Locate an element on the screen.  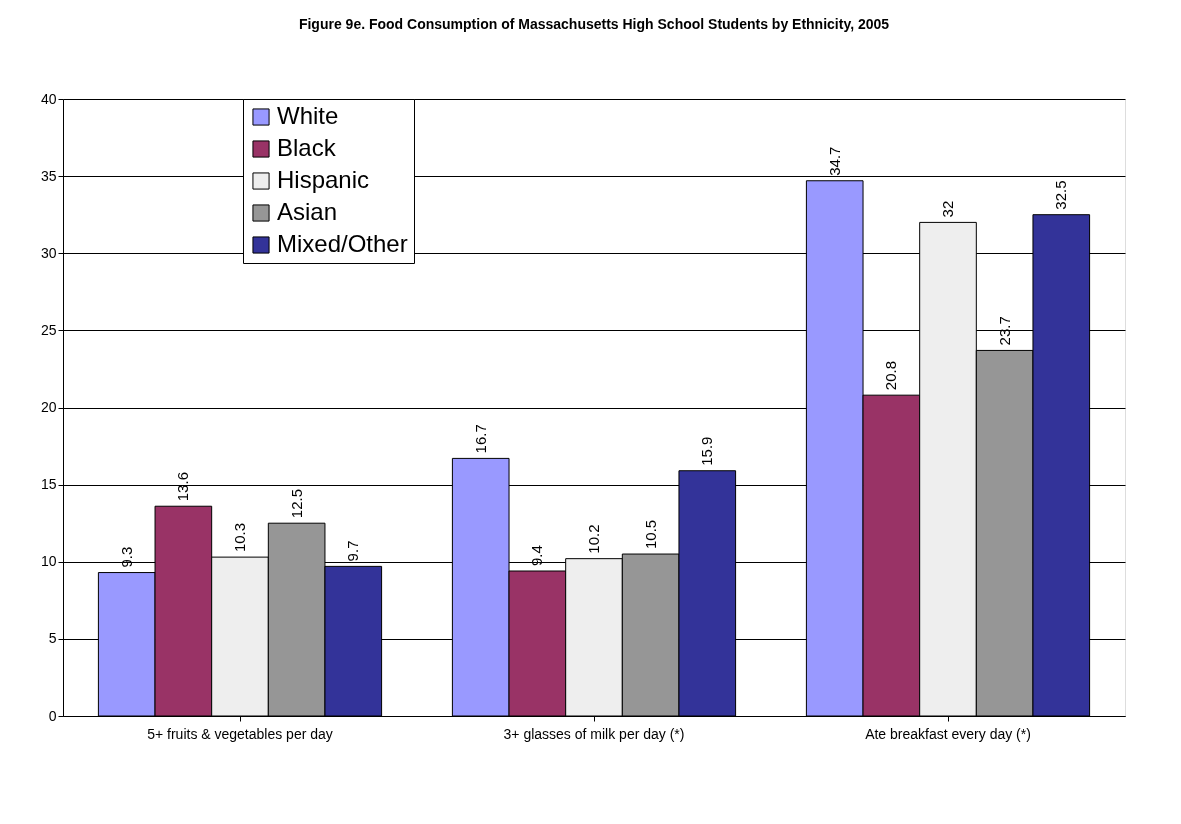
data-label: 16.7 is located at coordinates (480, 439).